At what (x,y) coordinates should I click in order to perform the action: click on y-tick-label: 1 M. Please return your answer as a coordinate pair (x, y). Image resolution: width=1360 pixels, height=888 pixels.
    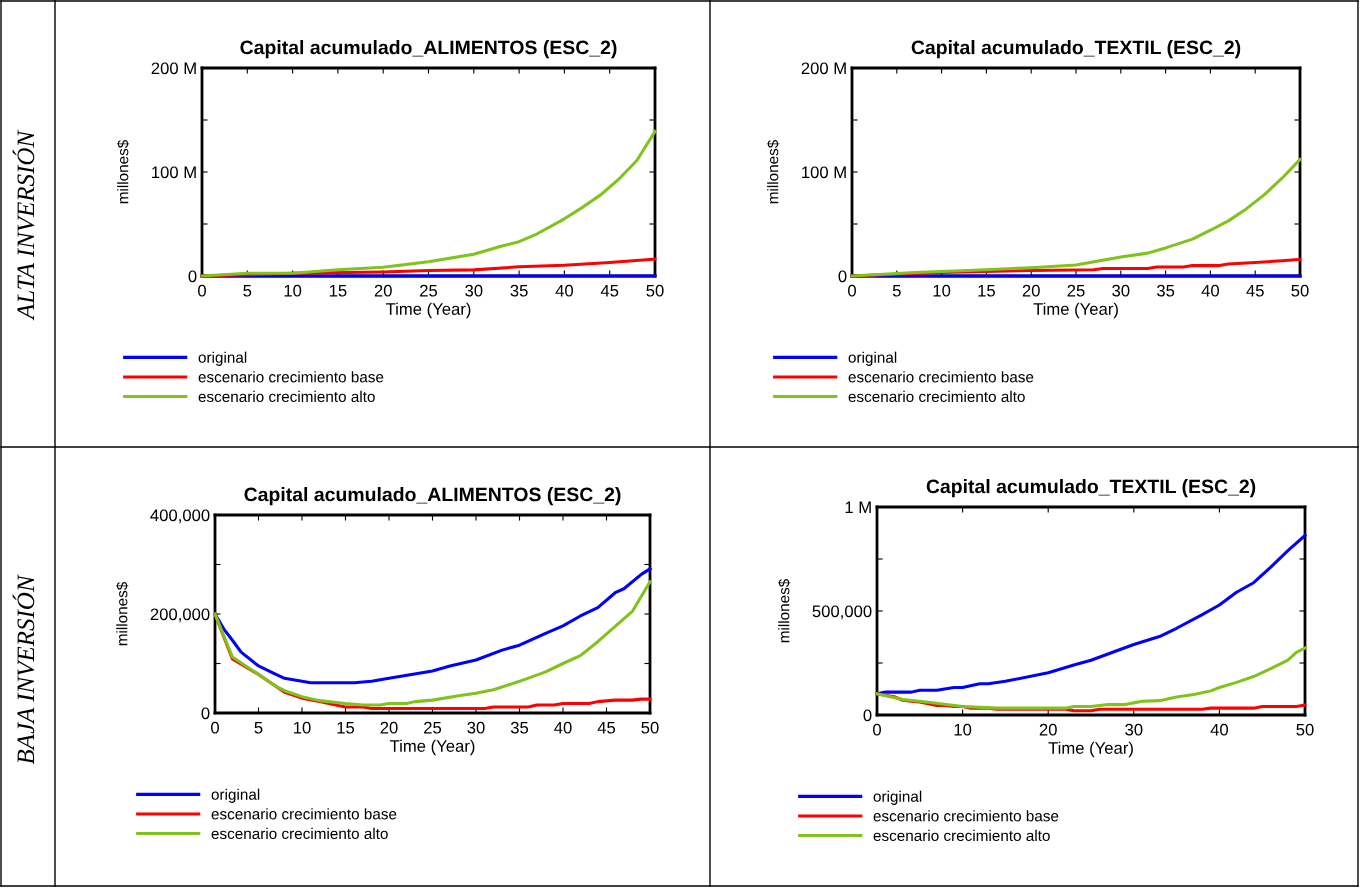
    Looking at the image, I should click on (858, 507).